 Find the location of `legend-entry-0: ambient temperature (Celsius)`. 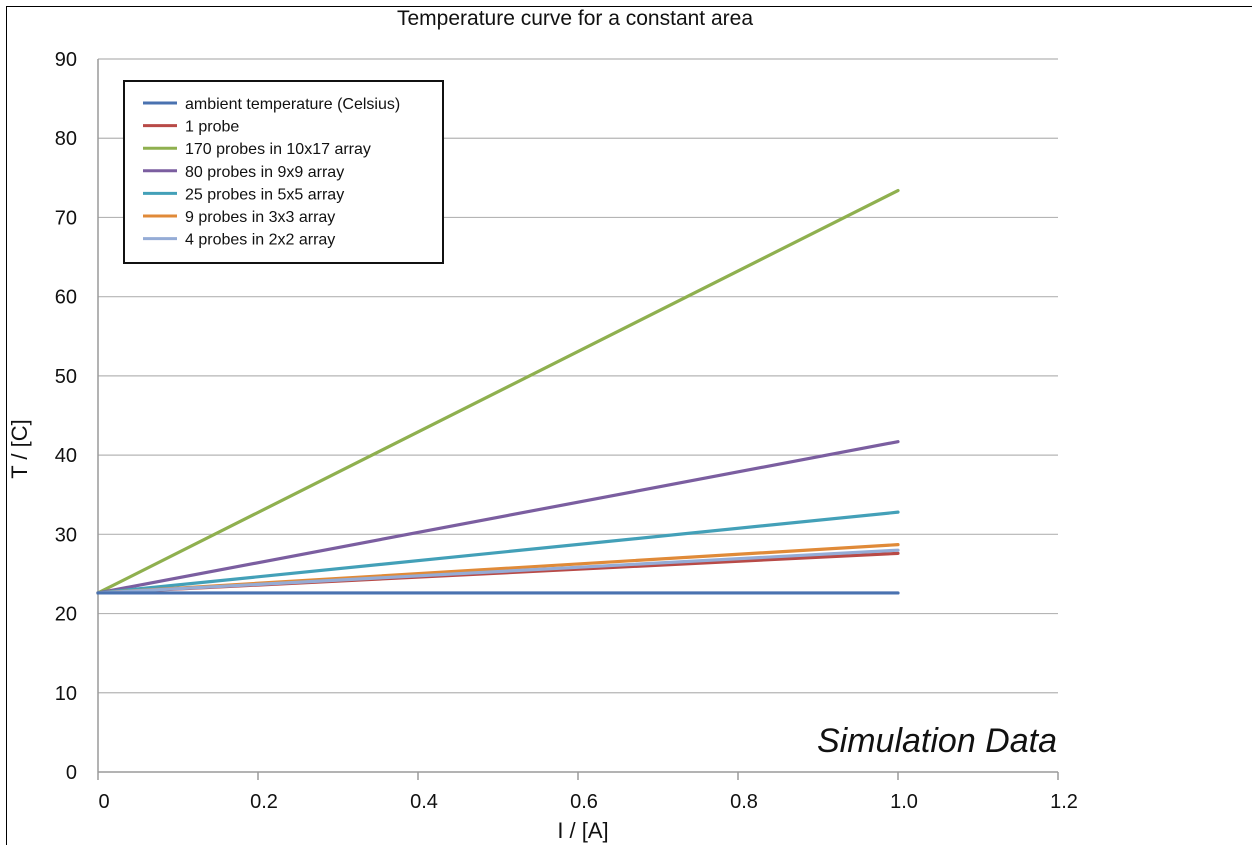

legend-entry-0: ambient temperature (Celsius) is located at coordinates (292, 104).